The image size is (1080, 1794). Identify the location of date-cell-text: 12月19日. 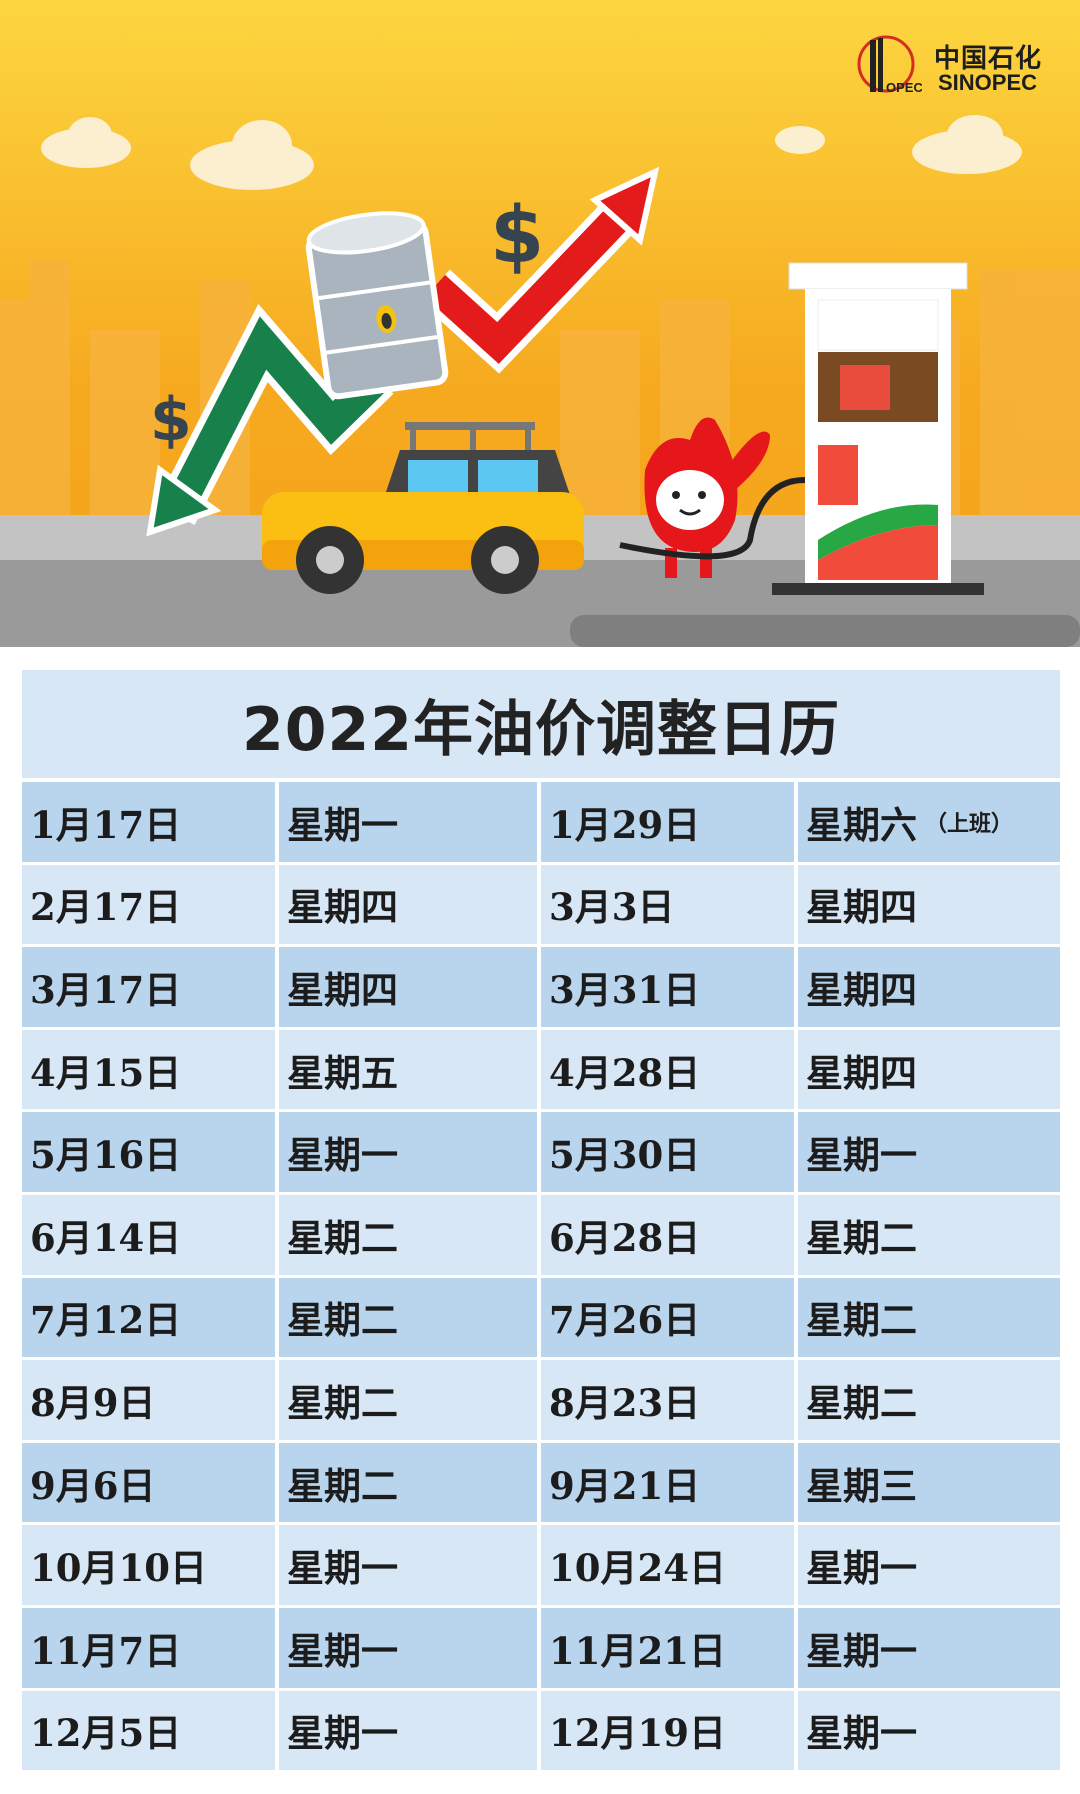
(637, 1733).